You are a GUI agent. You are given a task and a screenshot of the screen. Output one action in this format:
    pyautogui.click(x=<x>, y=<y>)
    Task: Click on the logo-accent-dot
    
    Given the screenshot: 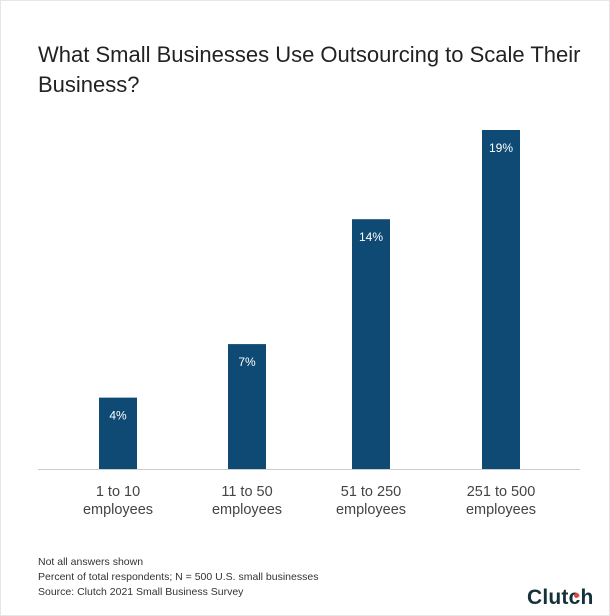 What is the action you would take?
    pyautogui.click(x=576, y=595)
    